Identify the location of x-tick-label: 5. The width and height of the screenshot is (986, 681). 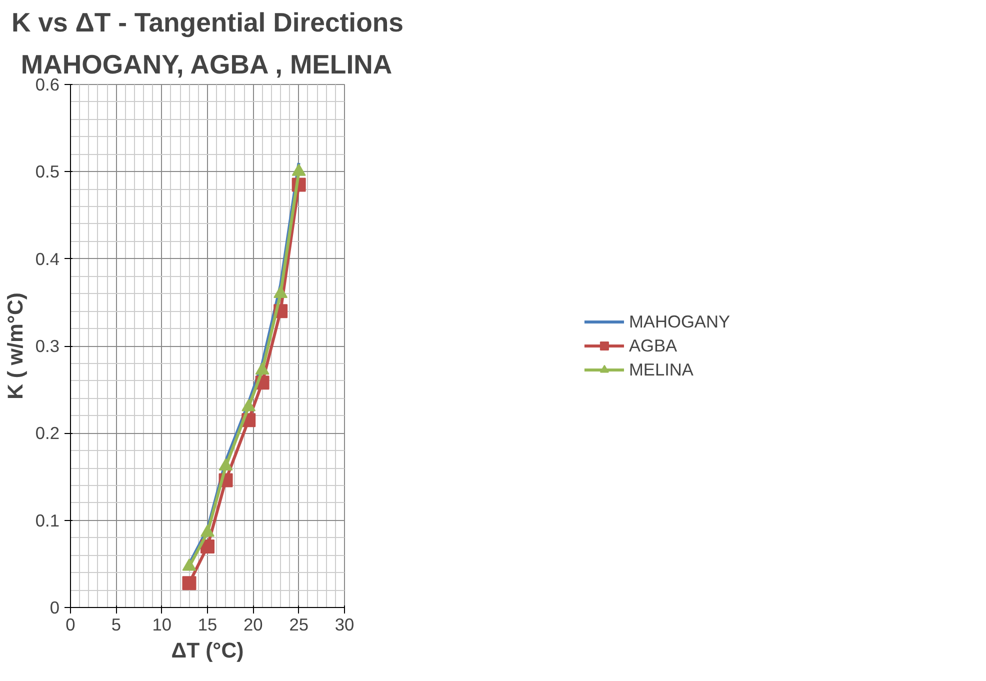
(116, 624).